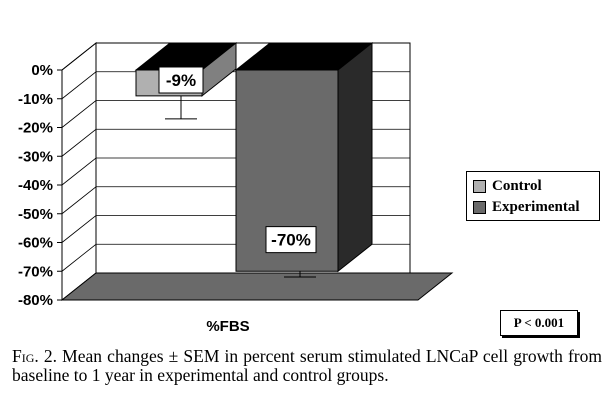 This screenshot has width=610, height=416. What do you see at coordinates (479, 207) in the screenshot?
I see `legend-swatch-experimental` at bounding box center [479, 207].